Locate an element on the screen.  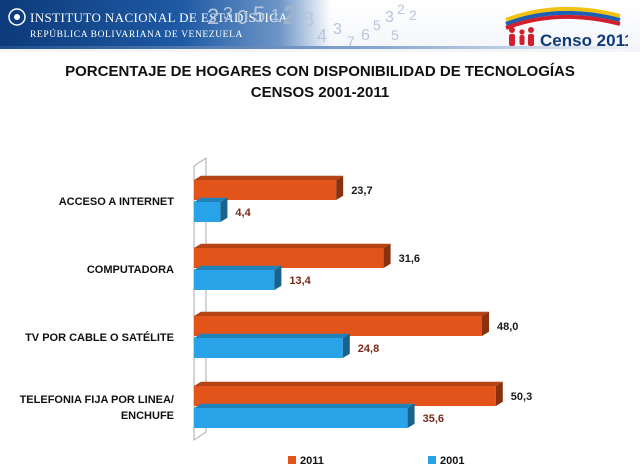
legend-swatch-2001 is located at coordinates (432, 460).